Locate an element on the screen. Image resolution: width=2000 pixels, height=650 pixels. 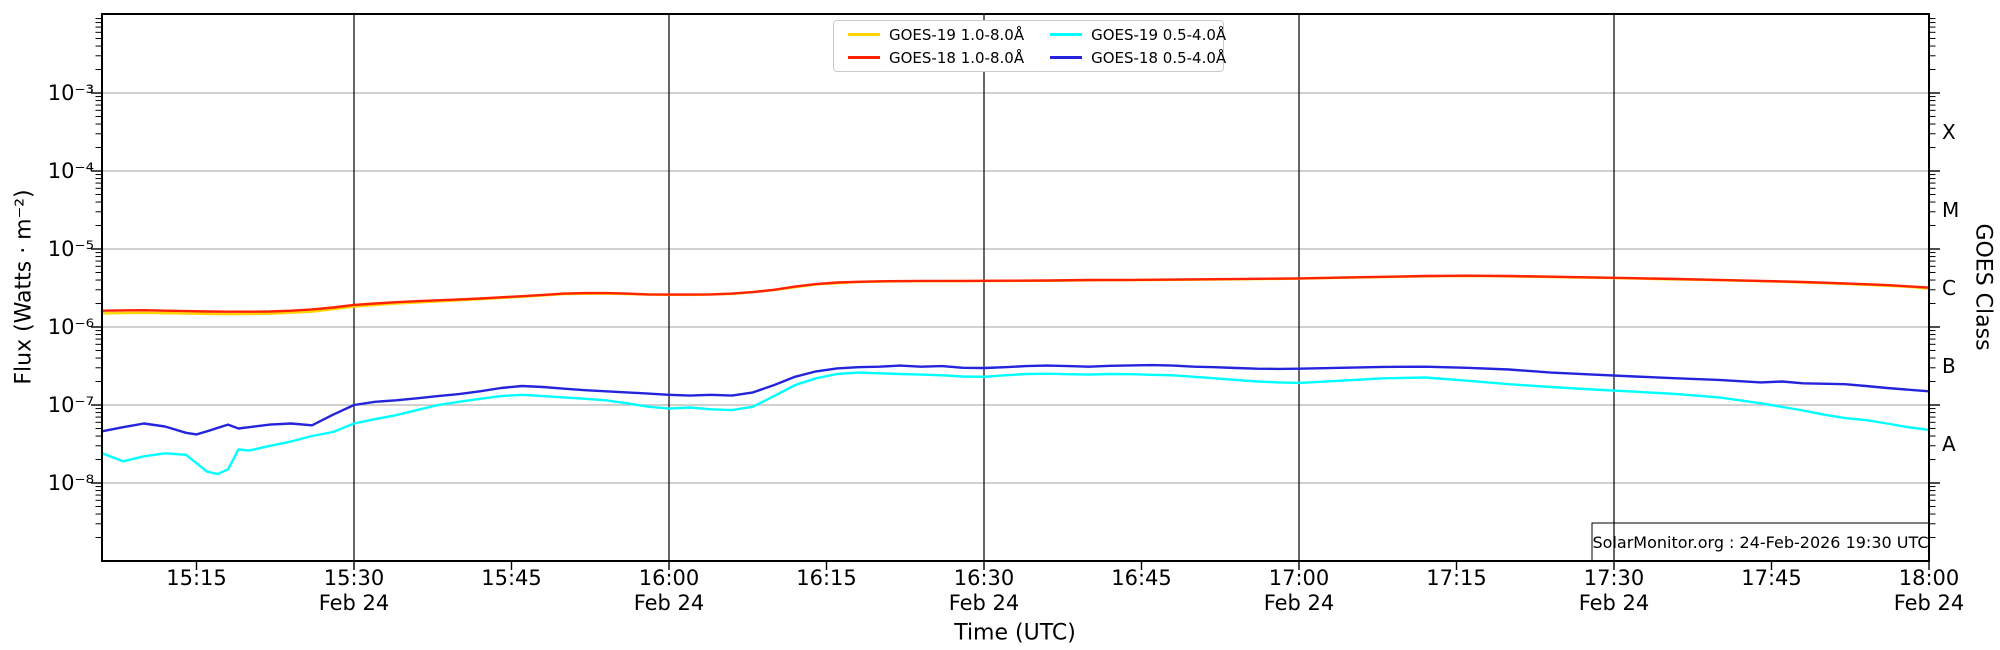
x-tick-label: 15:15 is located at coordinates (196, 578).